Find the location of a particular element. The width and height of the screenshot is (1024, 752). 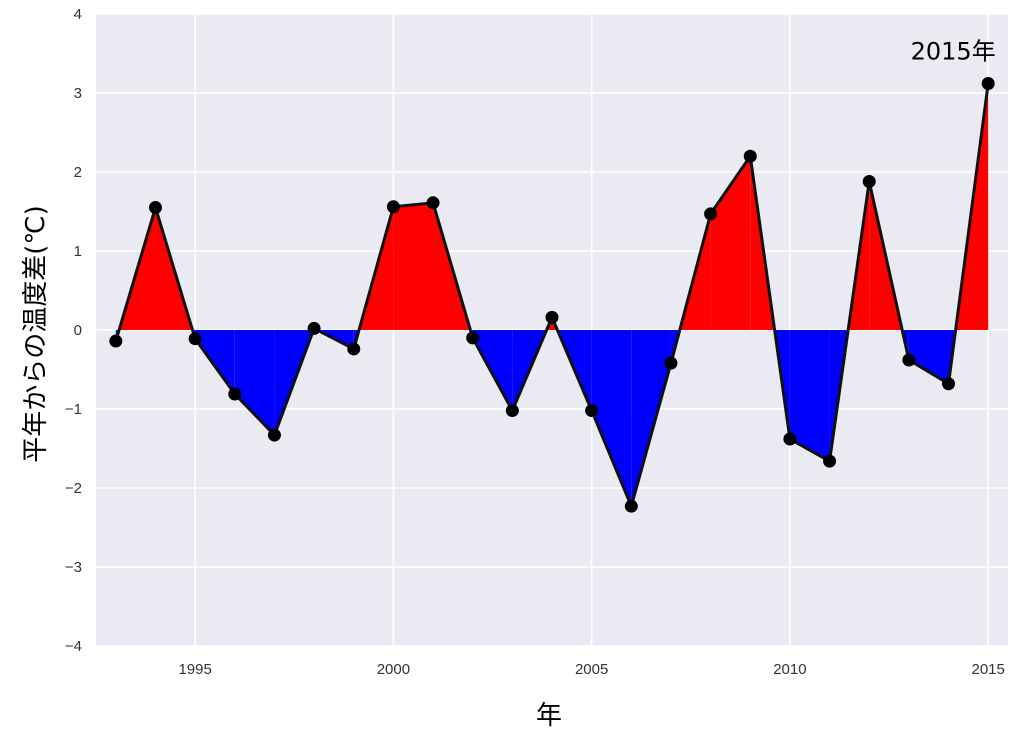

data-point-2005 is located at coordinates (592, 411).